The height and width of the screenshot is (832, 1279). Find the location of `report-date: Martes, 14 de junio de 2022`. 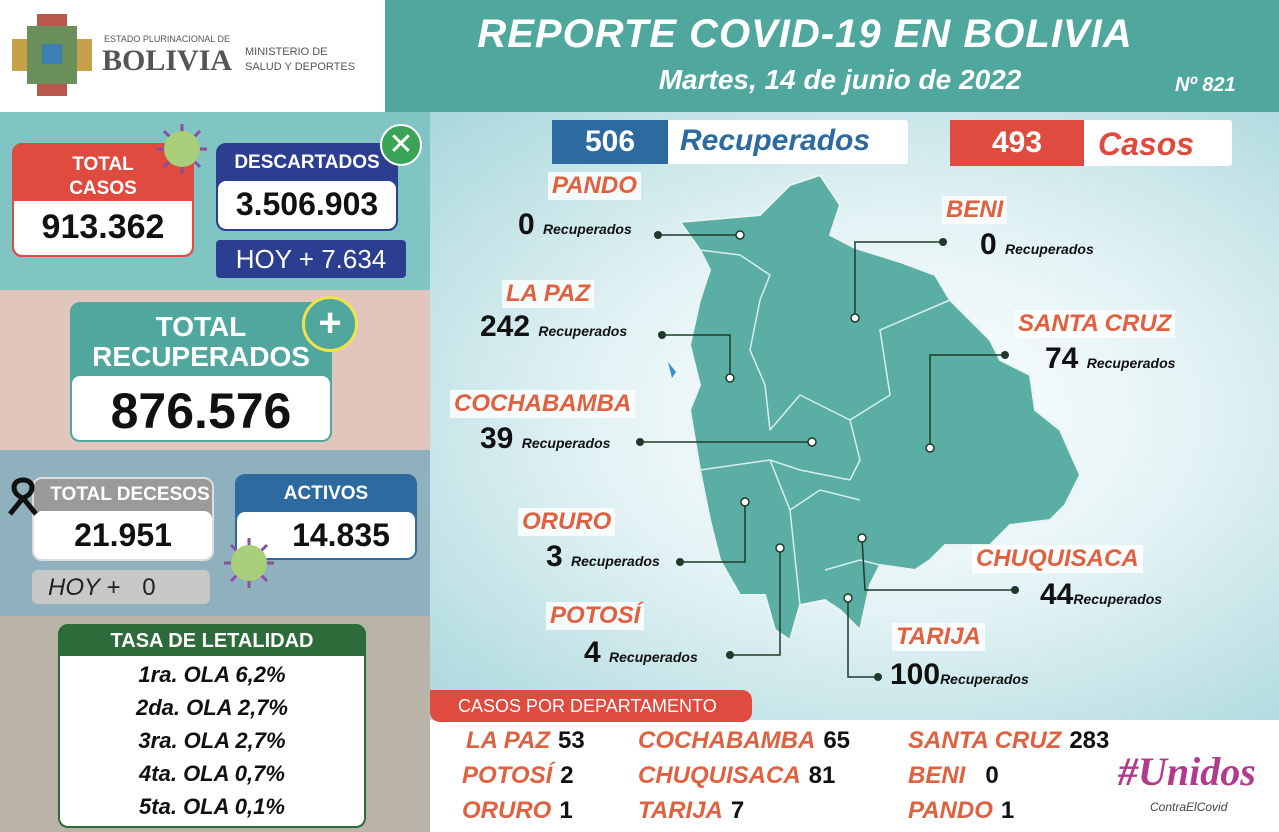

report-date: Martes, 14 de junio de 2022 is located at coordinates (840, 79).